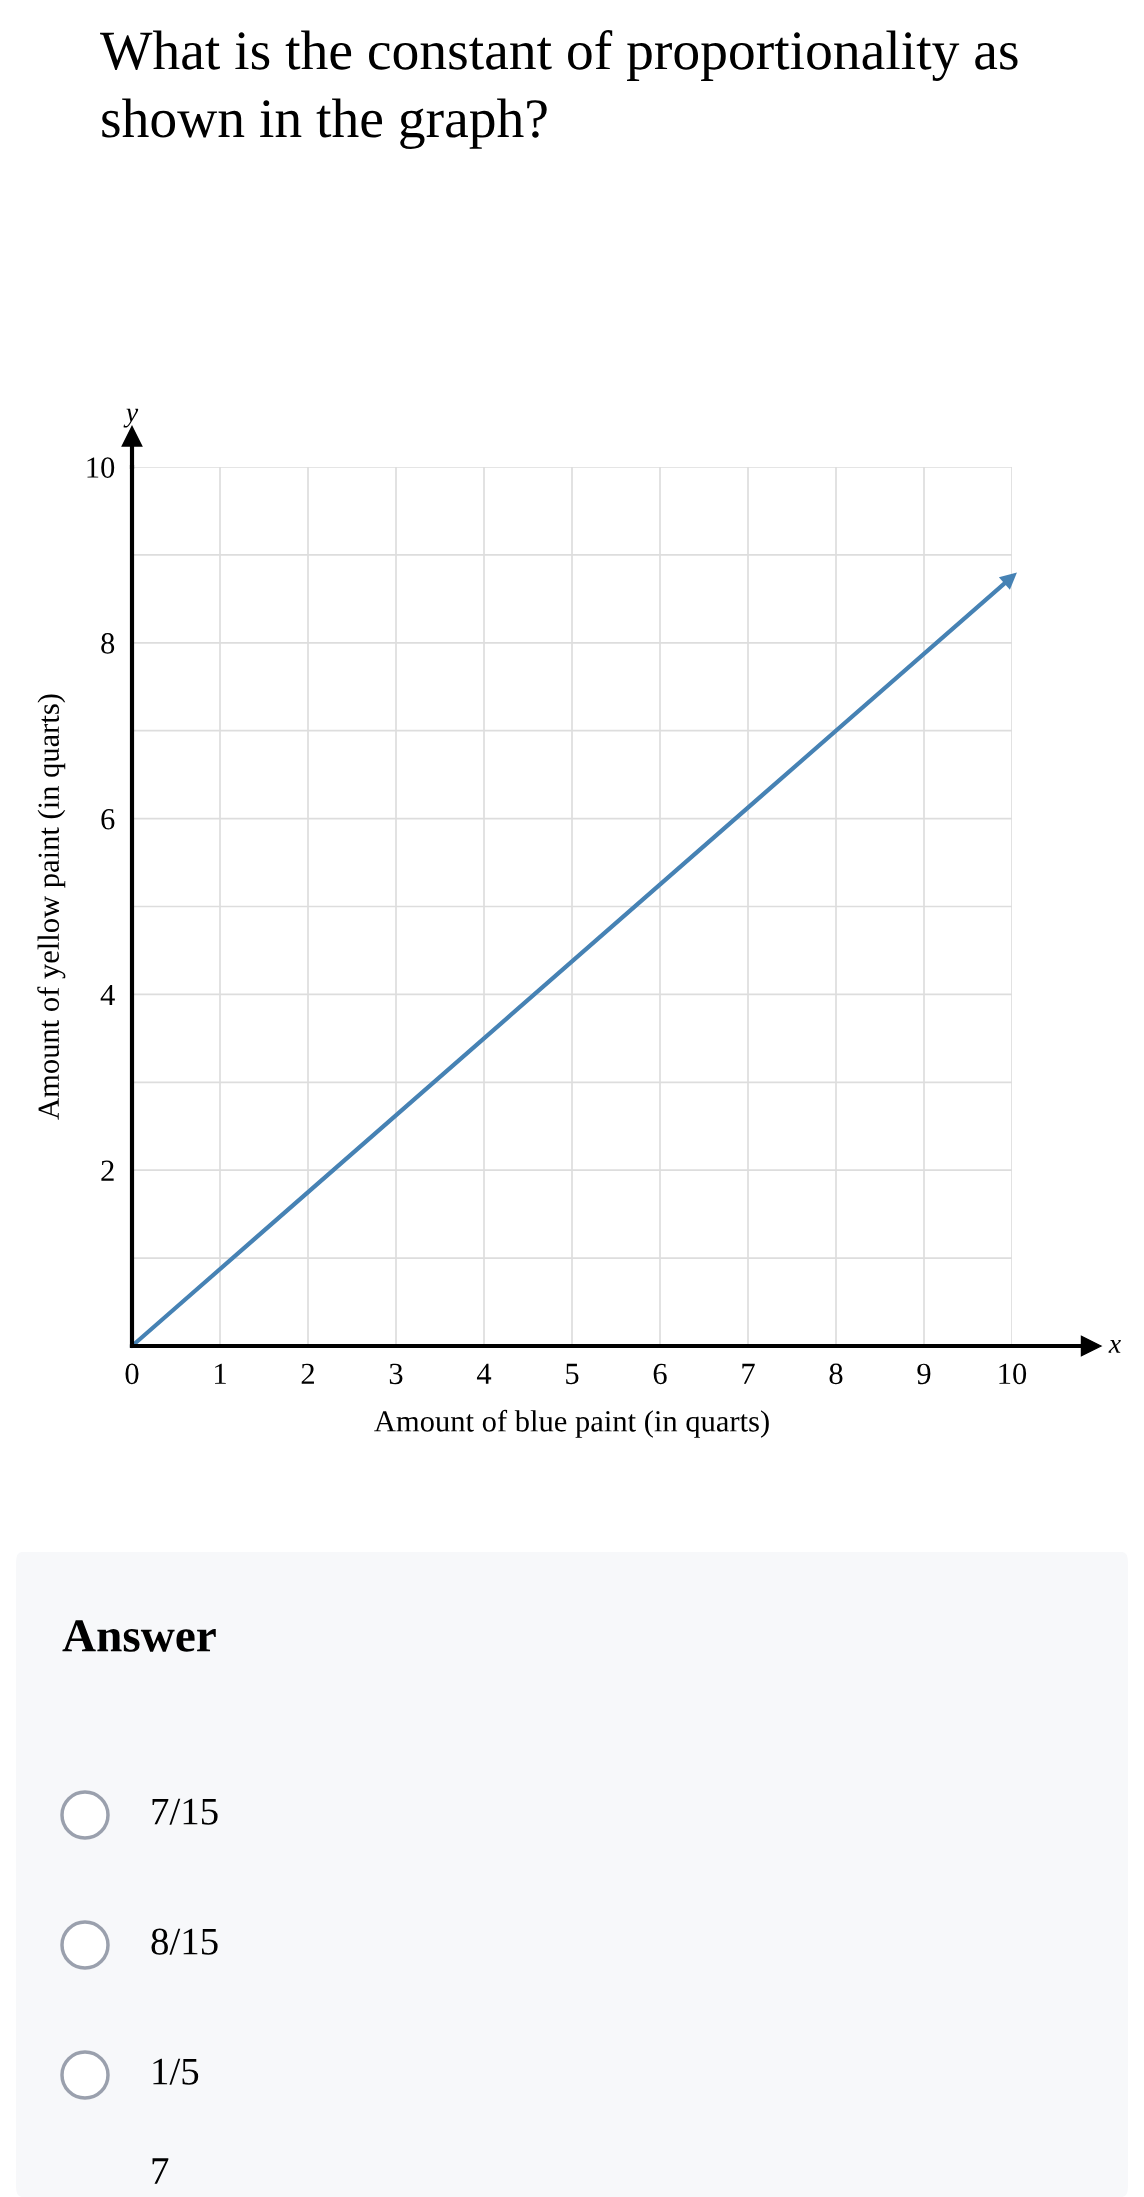 The image size is (1144, 2197). What do you see at coordinates (307, 1373) in the screenshot?
I see `x-tick-label: 2` at bounding box center [307, 1373].